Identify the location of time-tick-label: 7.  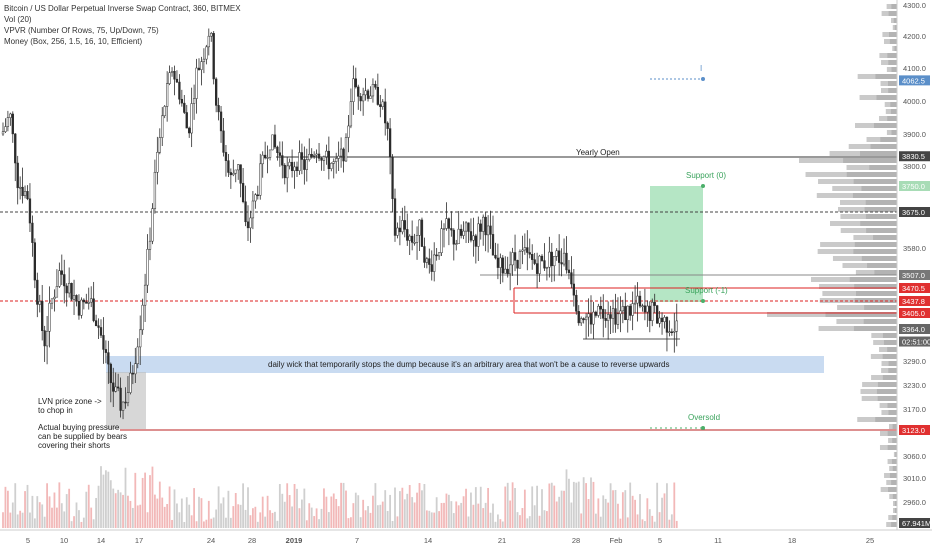
(357, 540).